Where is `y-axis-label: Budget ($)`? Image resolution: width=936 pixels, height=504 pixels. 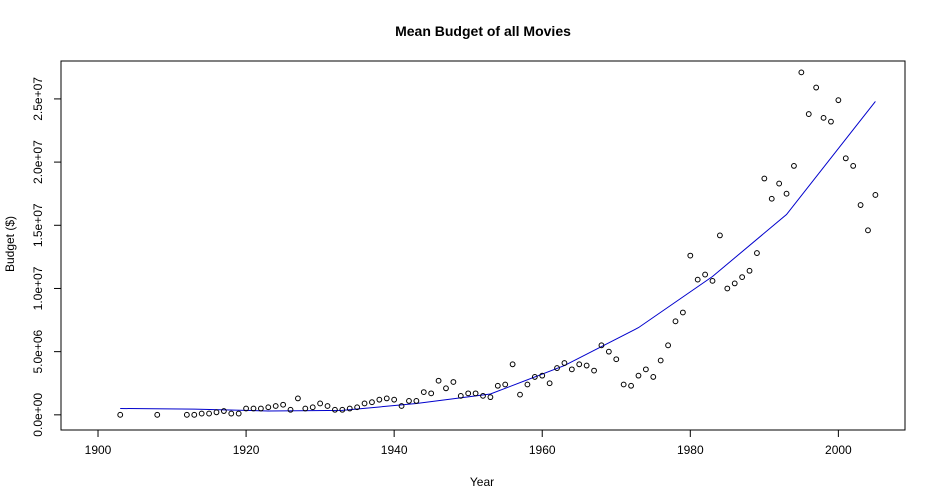 y-axis-label: Budget ($) is located at coordinates (10, 244).